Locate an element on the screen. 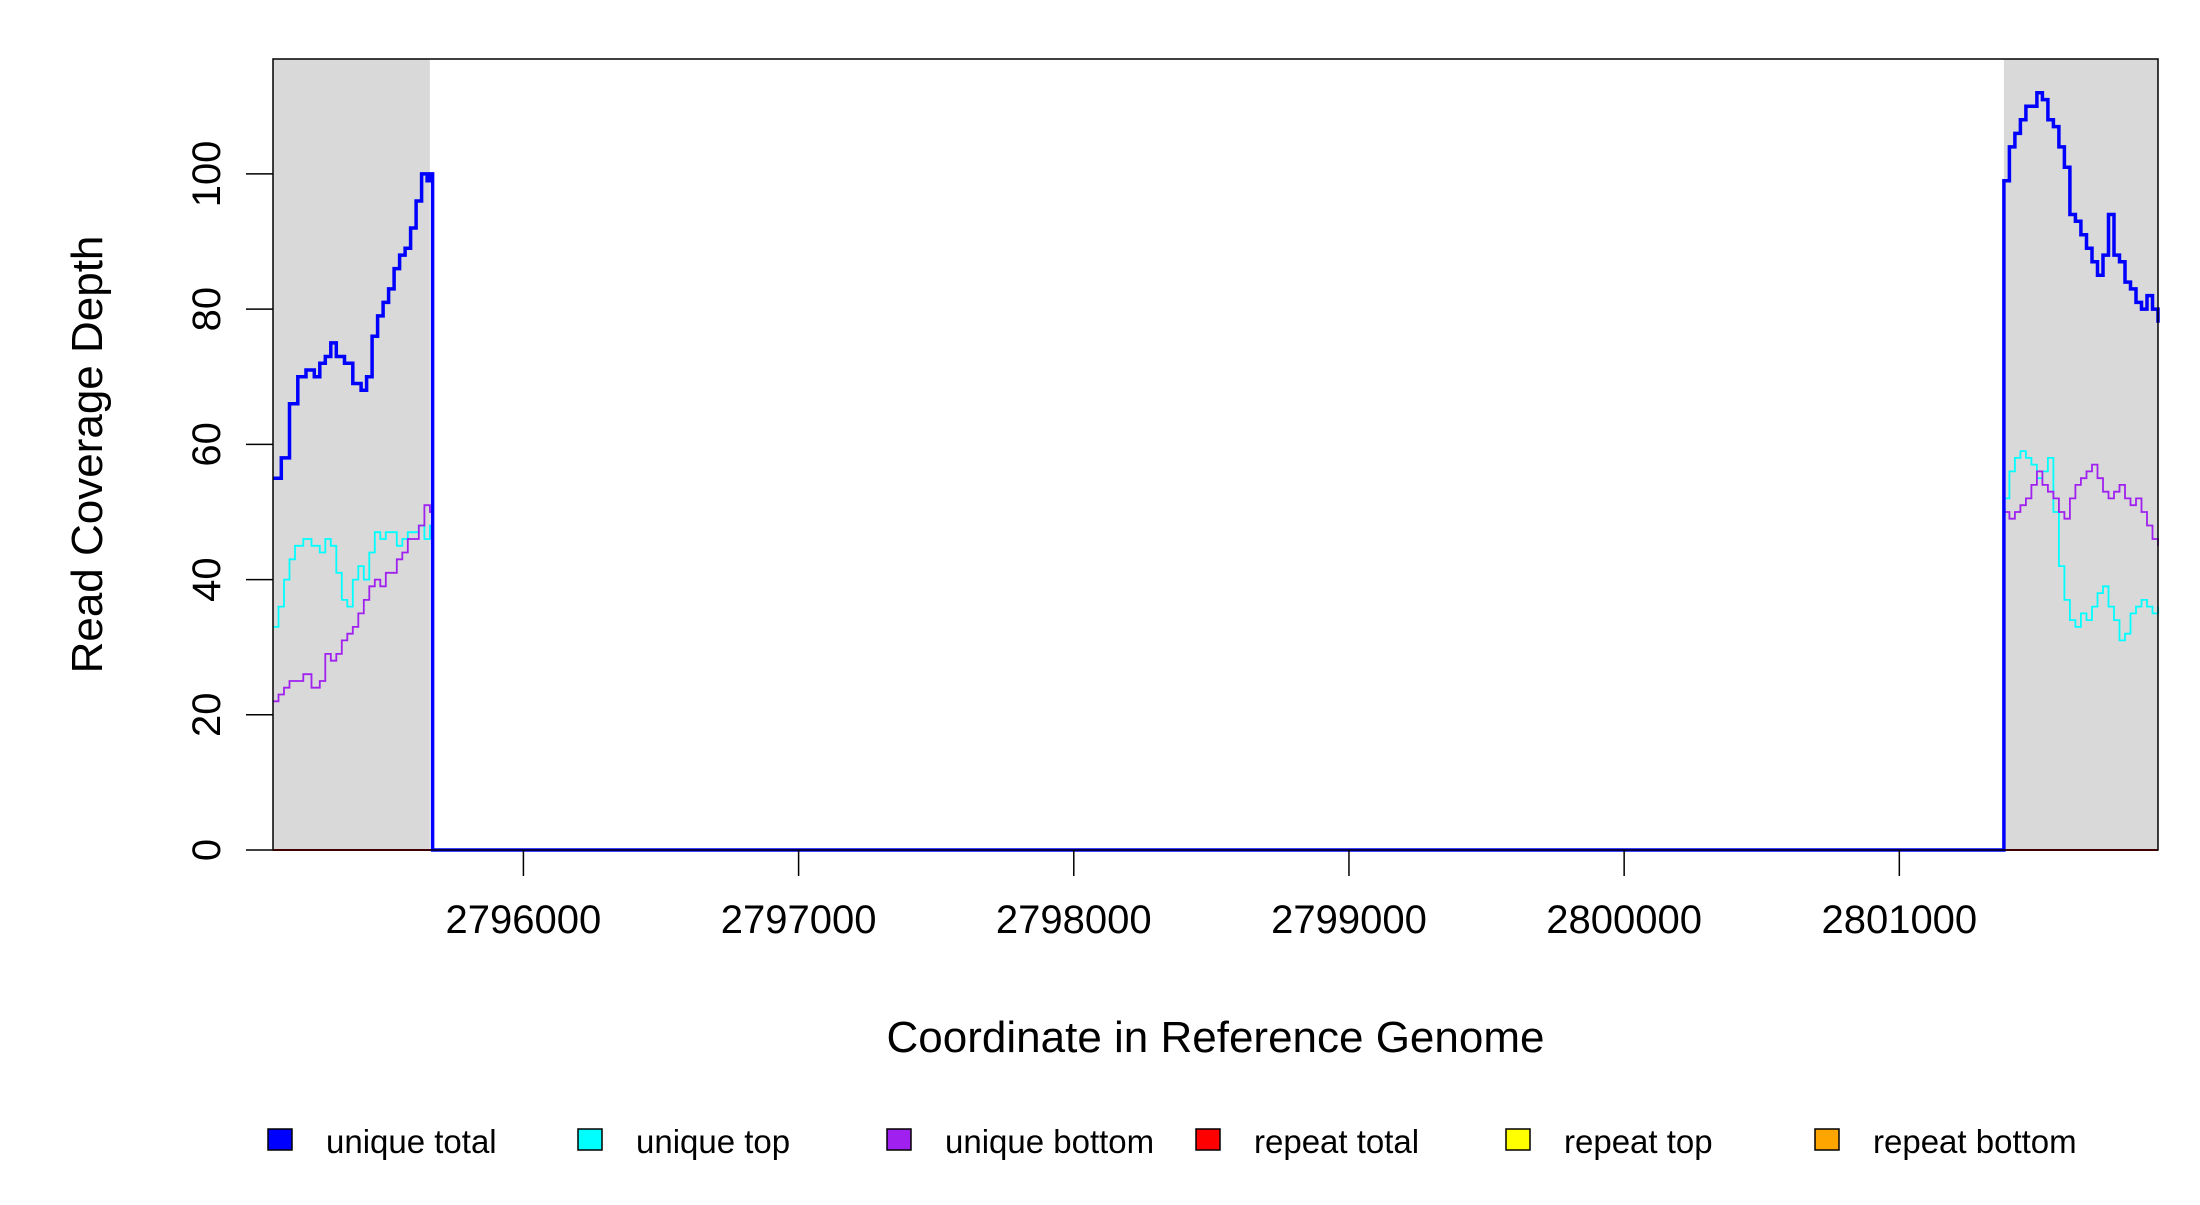 This screenshot has width=2200, height=1205. x-tick-label: 2797000 is located at coordinates (799, 920).